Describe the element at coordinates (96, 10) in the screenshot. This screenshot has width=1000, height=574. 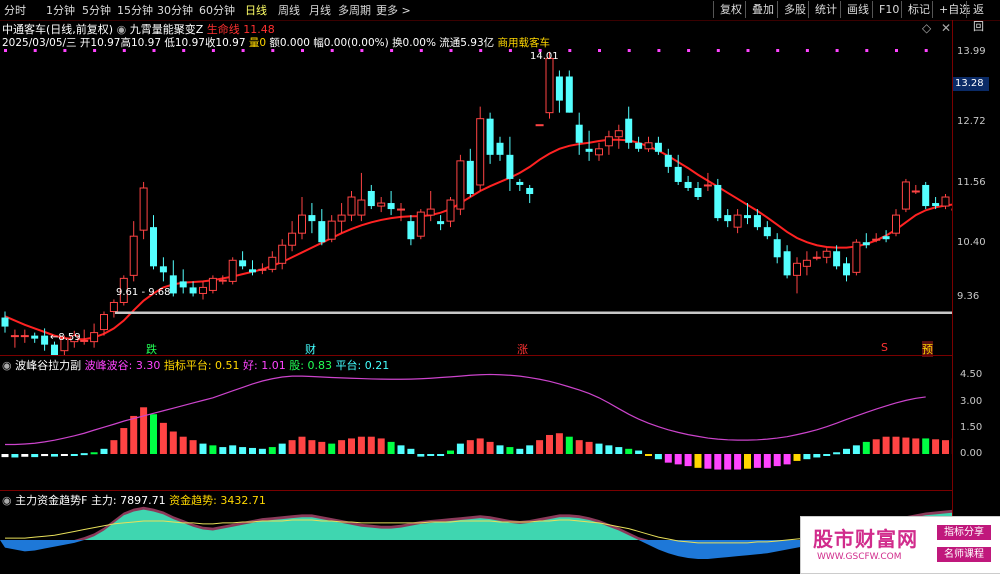
I see `tab-5min: 5分钟` at that location.